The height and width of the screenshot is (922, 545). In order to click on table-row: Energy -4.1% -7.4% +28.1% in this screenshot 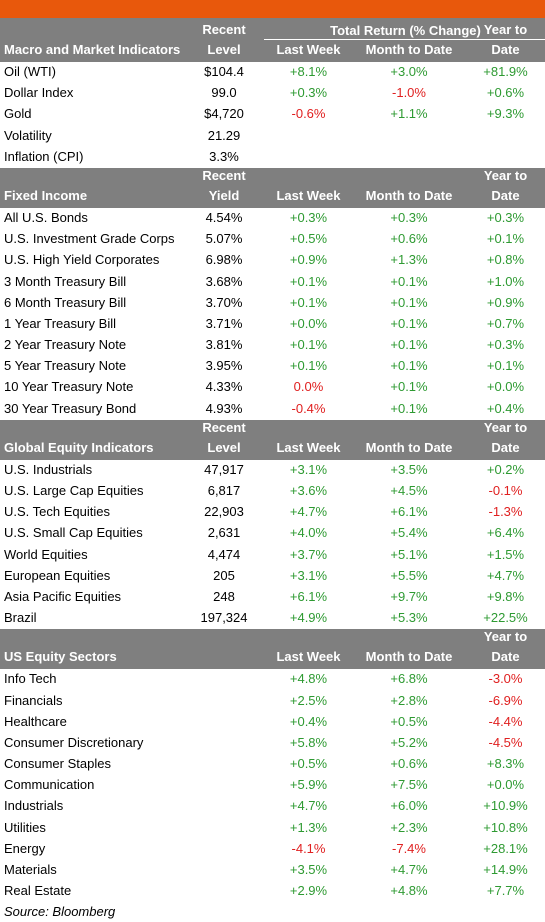, I will do `click(272, 849)`.